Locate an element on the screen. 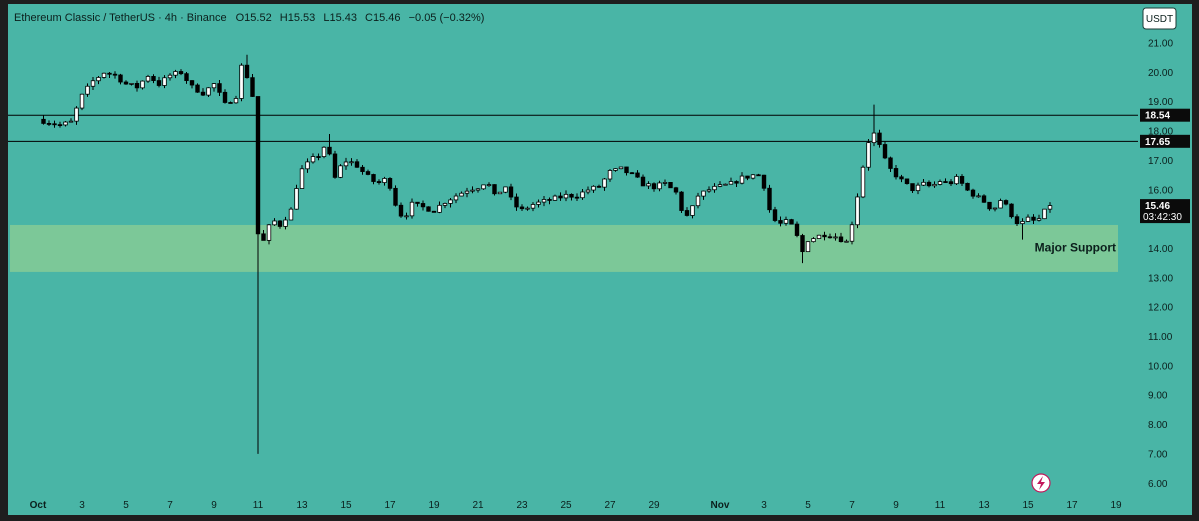  y-tick-label: 6.00 is located at coordinates (1158, 484).